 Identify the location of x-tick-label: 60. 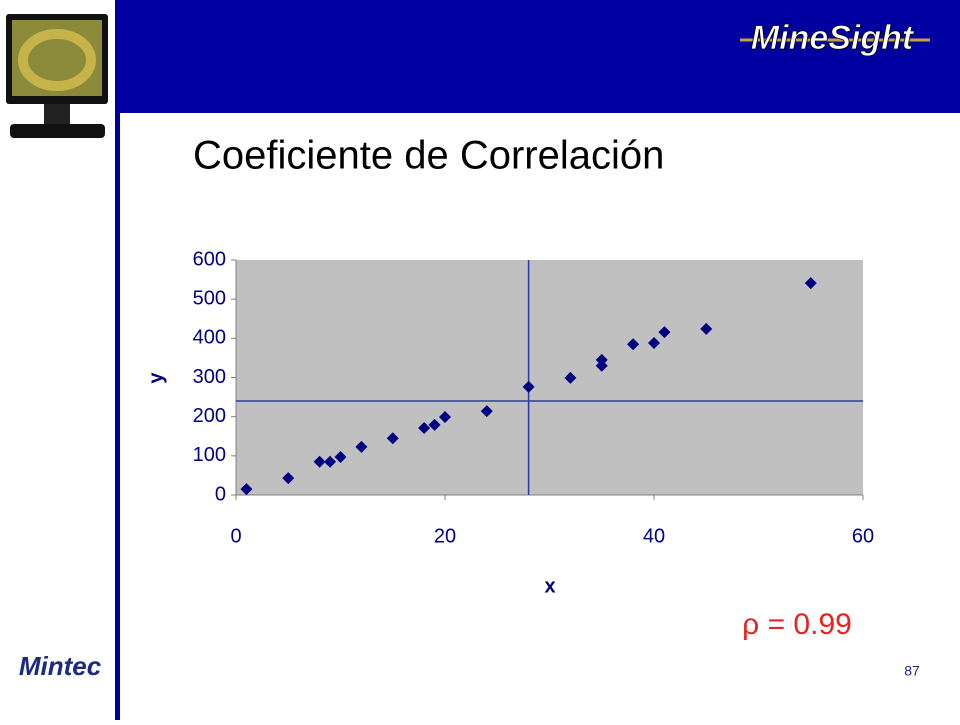
(863, 536).